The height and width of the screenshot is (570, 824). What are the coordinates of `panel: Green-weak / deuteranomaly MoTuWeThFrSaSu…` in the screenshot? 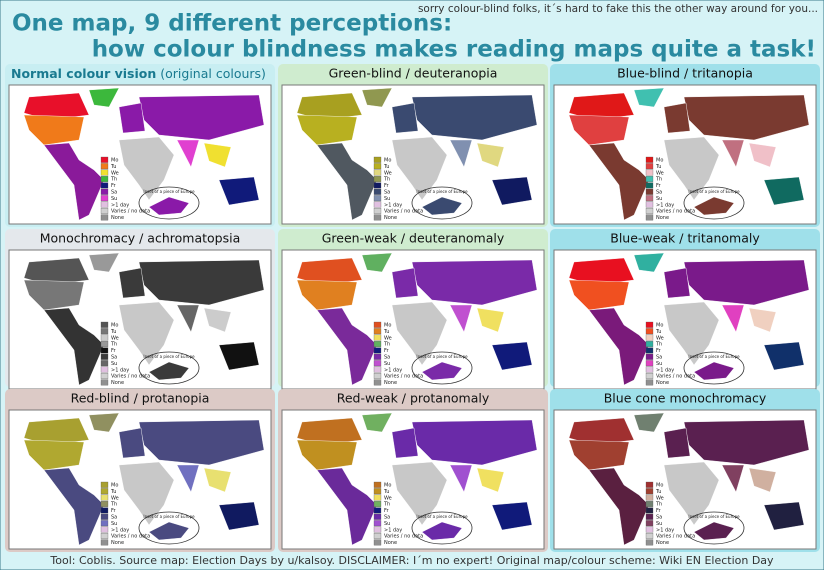 It's located at (413, 309).